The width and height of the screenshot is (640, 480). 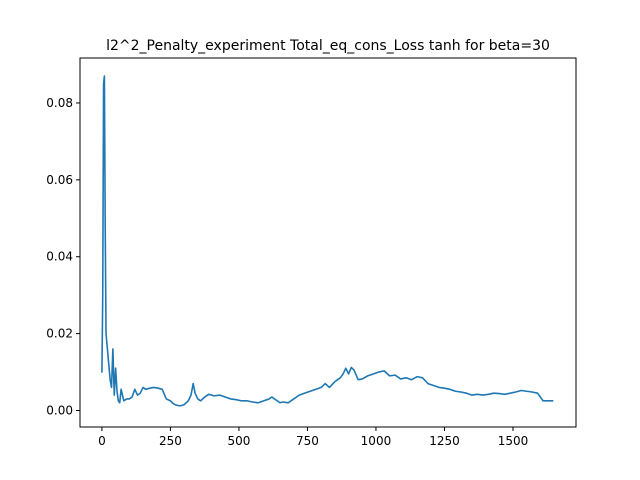 What do you see at coordinates (59, 180) in the screenshot?
I see `y-tick-label: 0.06` at bounding box center [59, 180].